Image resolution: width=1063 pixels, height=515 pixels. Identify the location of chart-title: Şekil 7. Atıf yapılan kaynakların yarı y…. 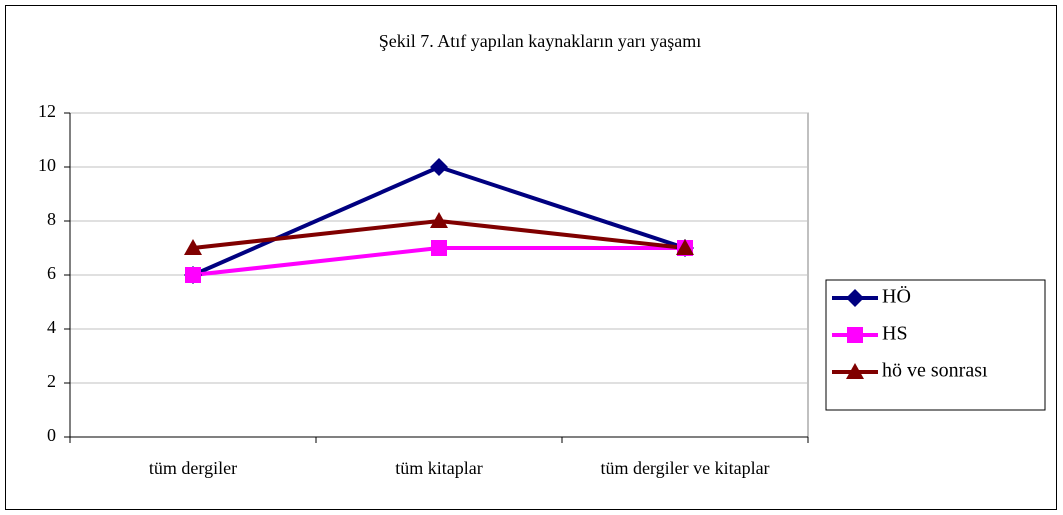
(540, 41).